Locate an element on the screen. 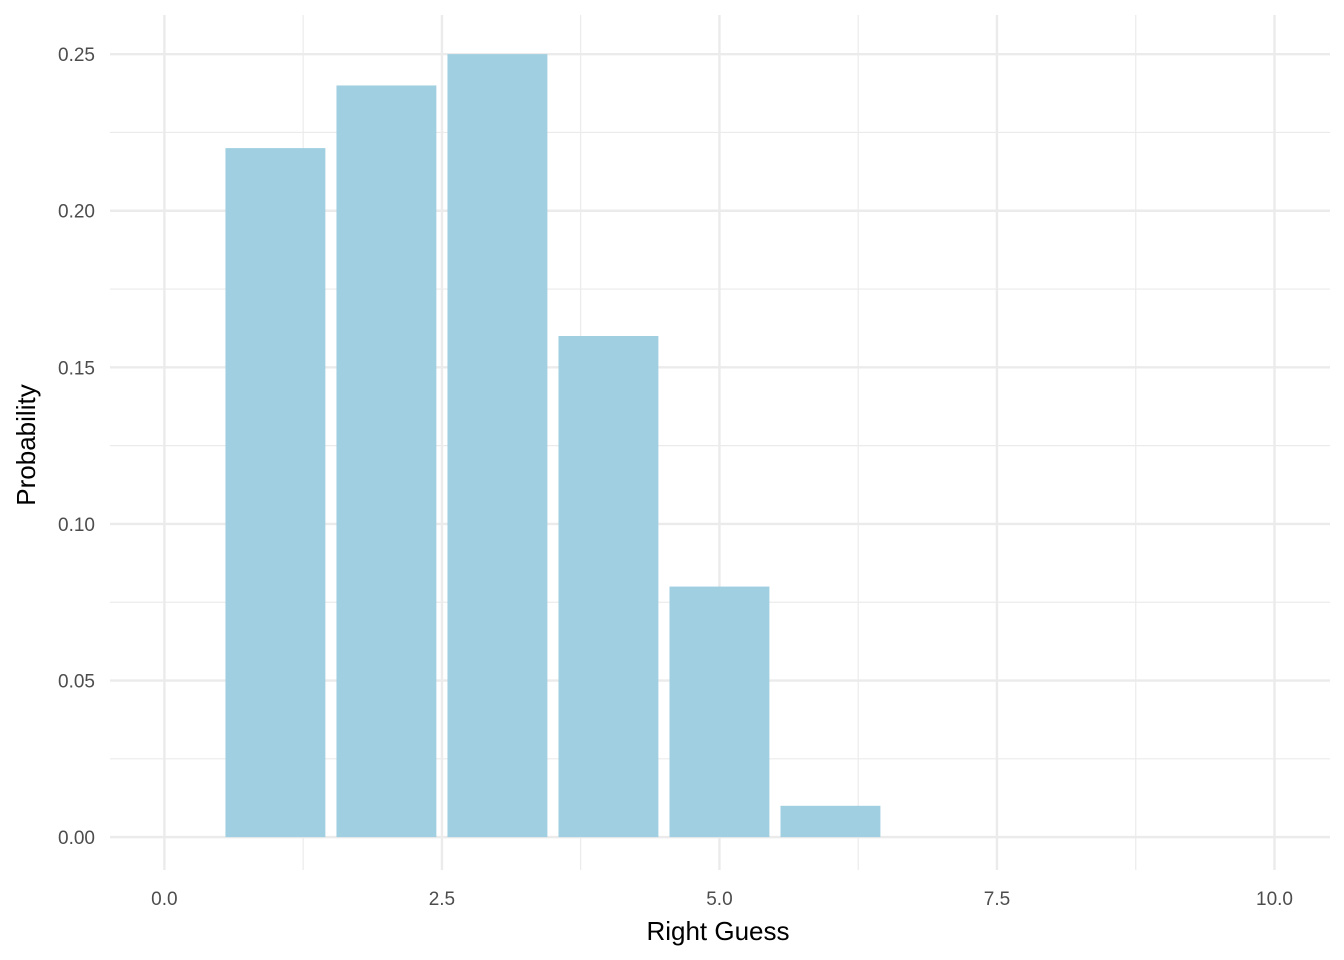 Image resolution: width=1344 pixels, height=960 pixels. y-tick-label: 0.20 is located at coordinates (76, 212).